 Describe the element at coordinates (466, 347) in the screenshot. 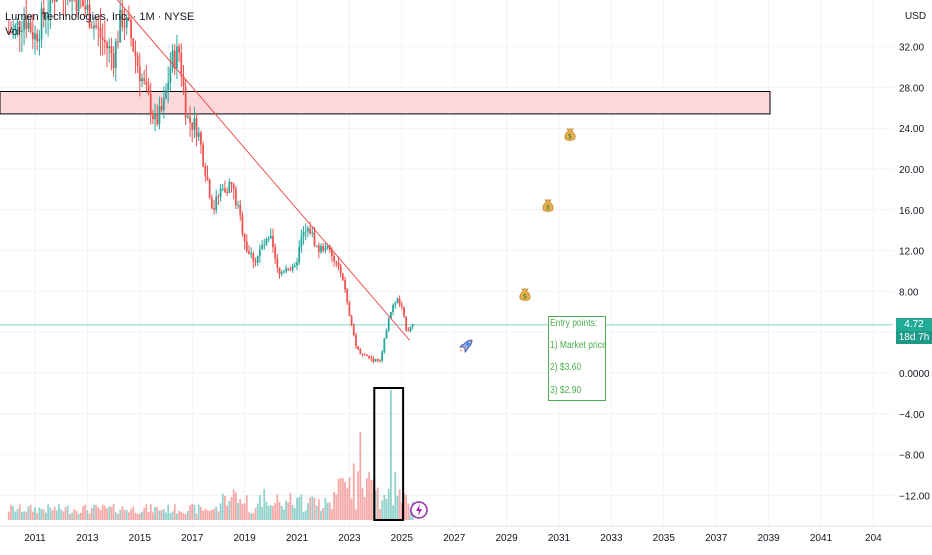

I see `rocket-icon` at that location.